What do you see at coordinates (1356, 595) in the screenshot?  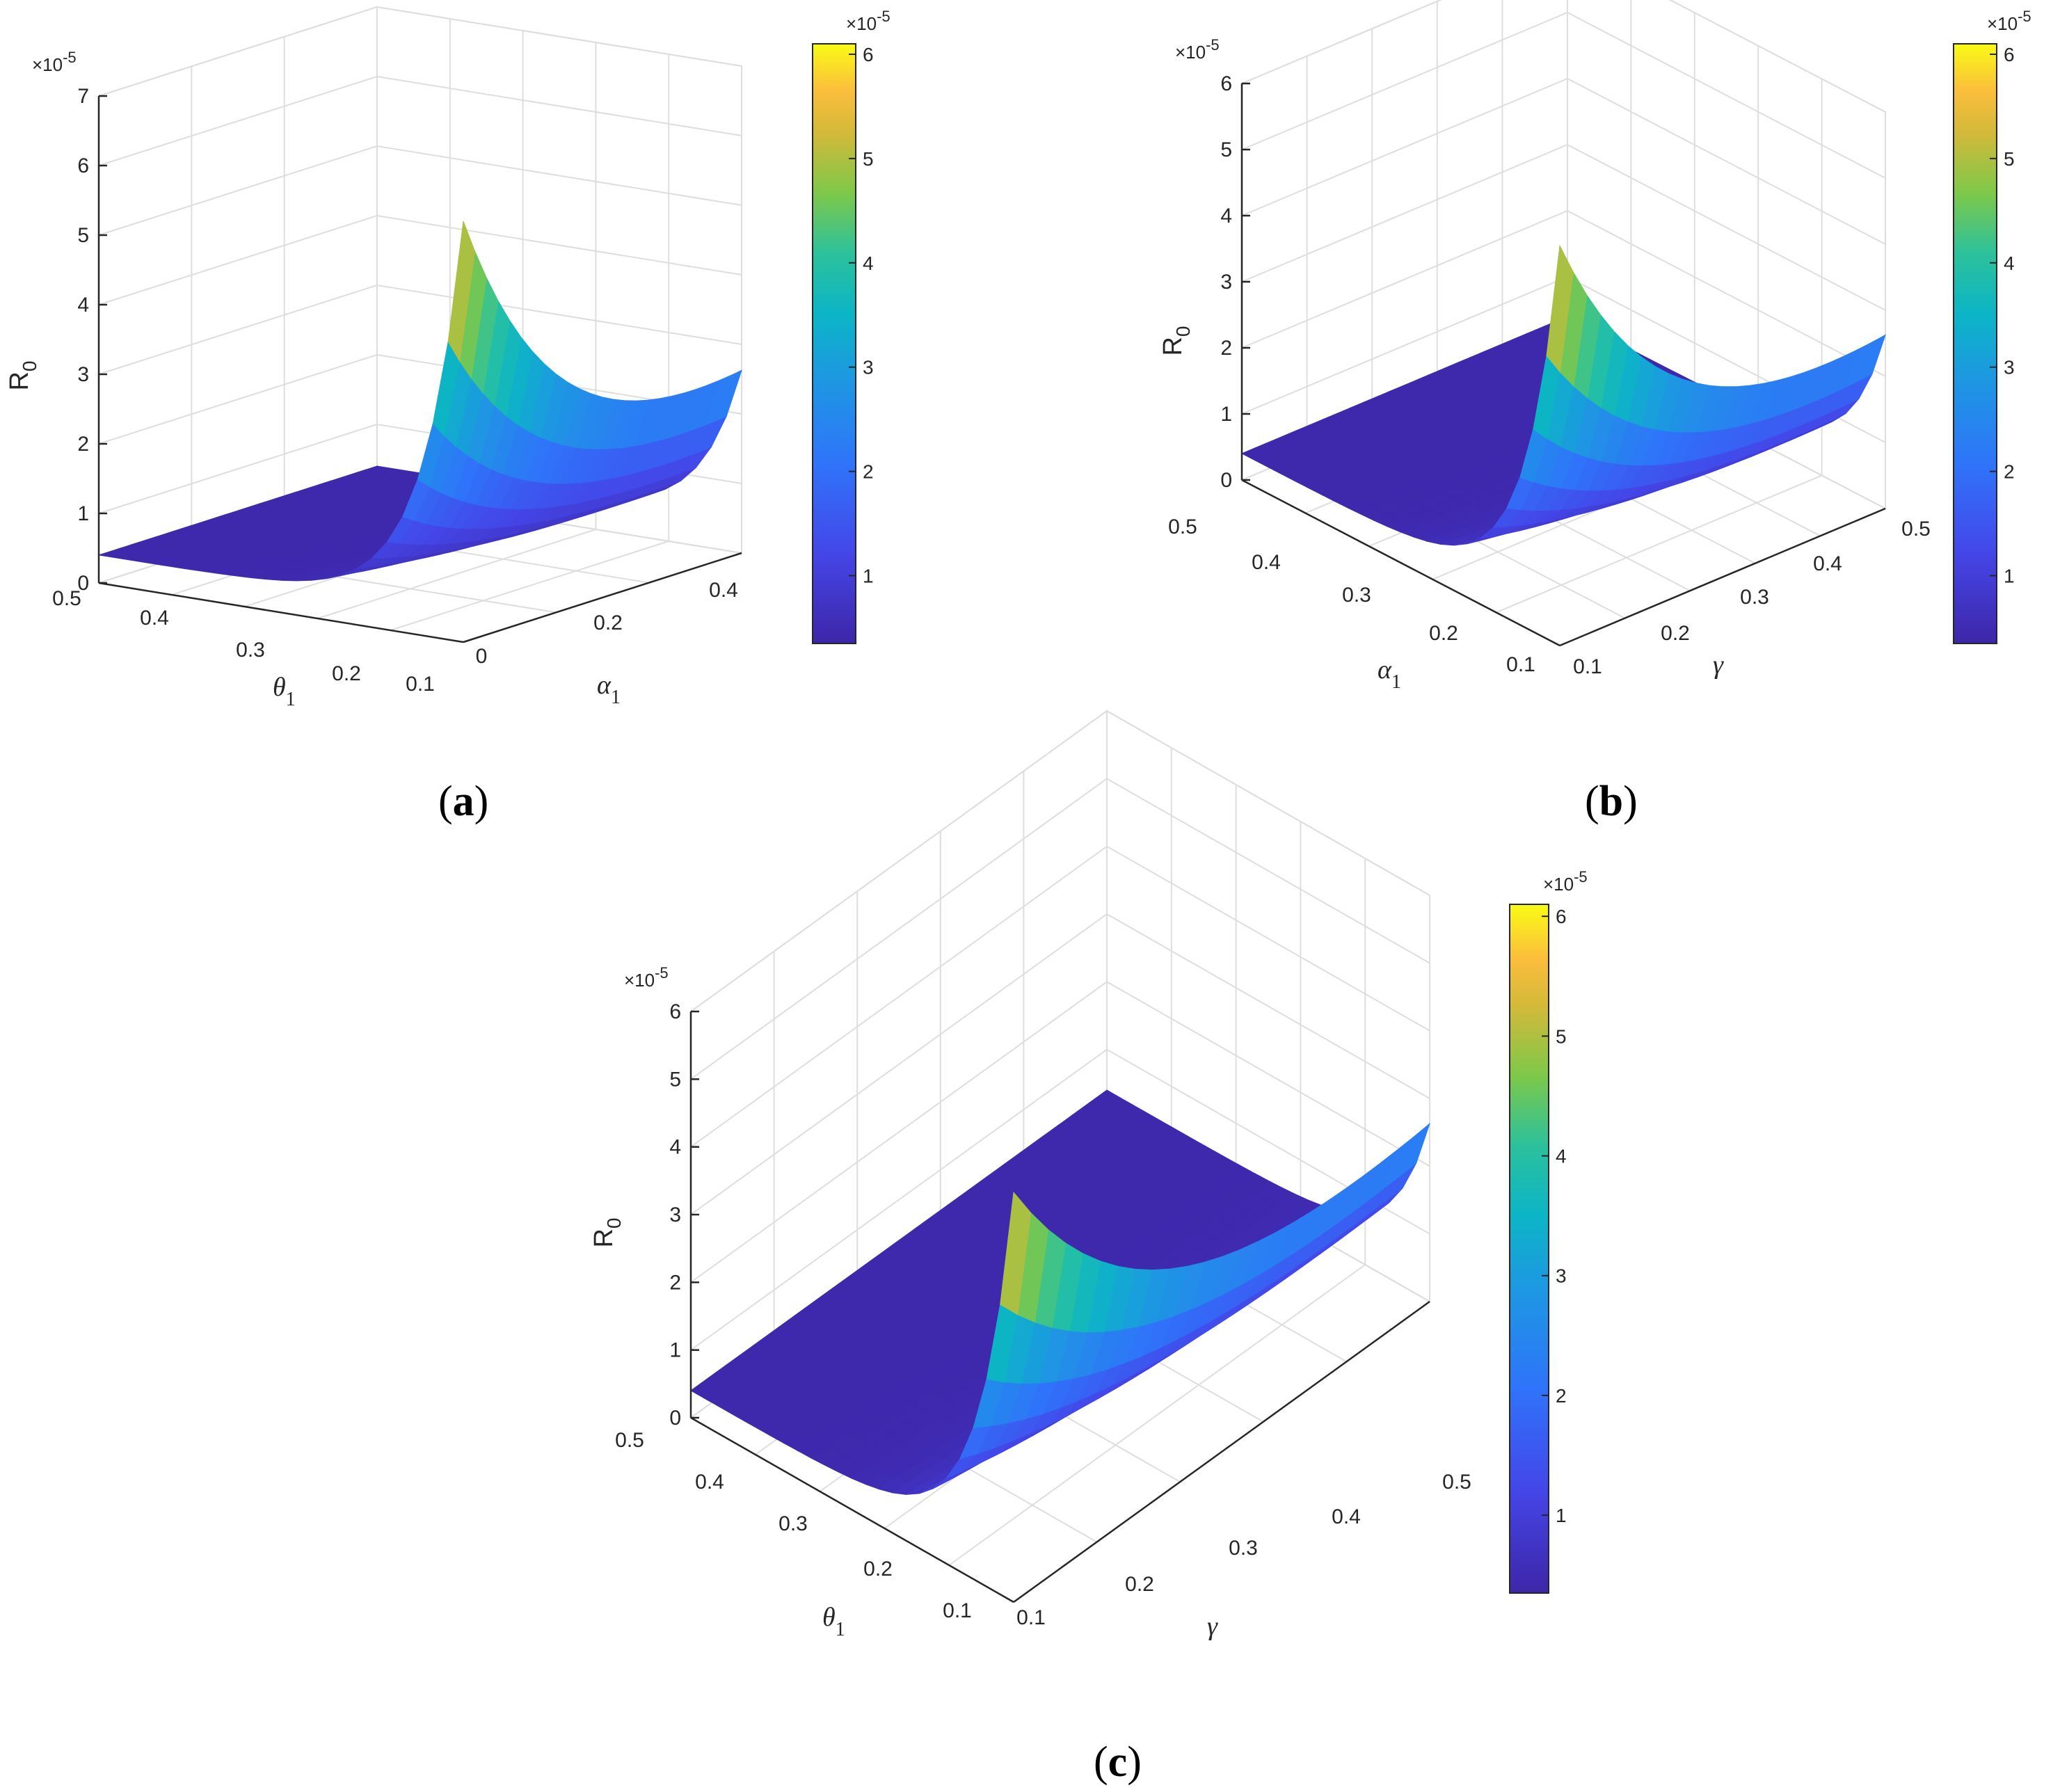 I see `x-tick-label: 0.3` at bounding box center [1356, 595].